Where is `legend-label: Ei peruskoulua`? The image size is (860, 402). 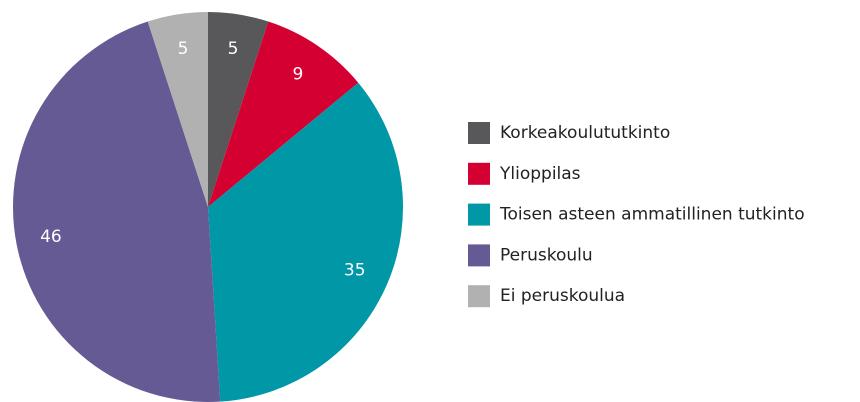
legend-label: Ei peruskoulua is located at coordinates (562, 296).